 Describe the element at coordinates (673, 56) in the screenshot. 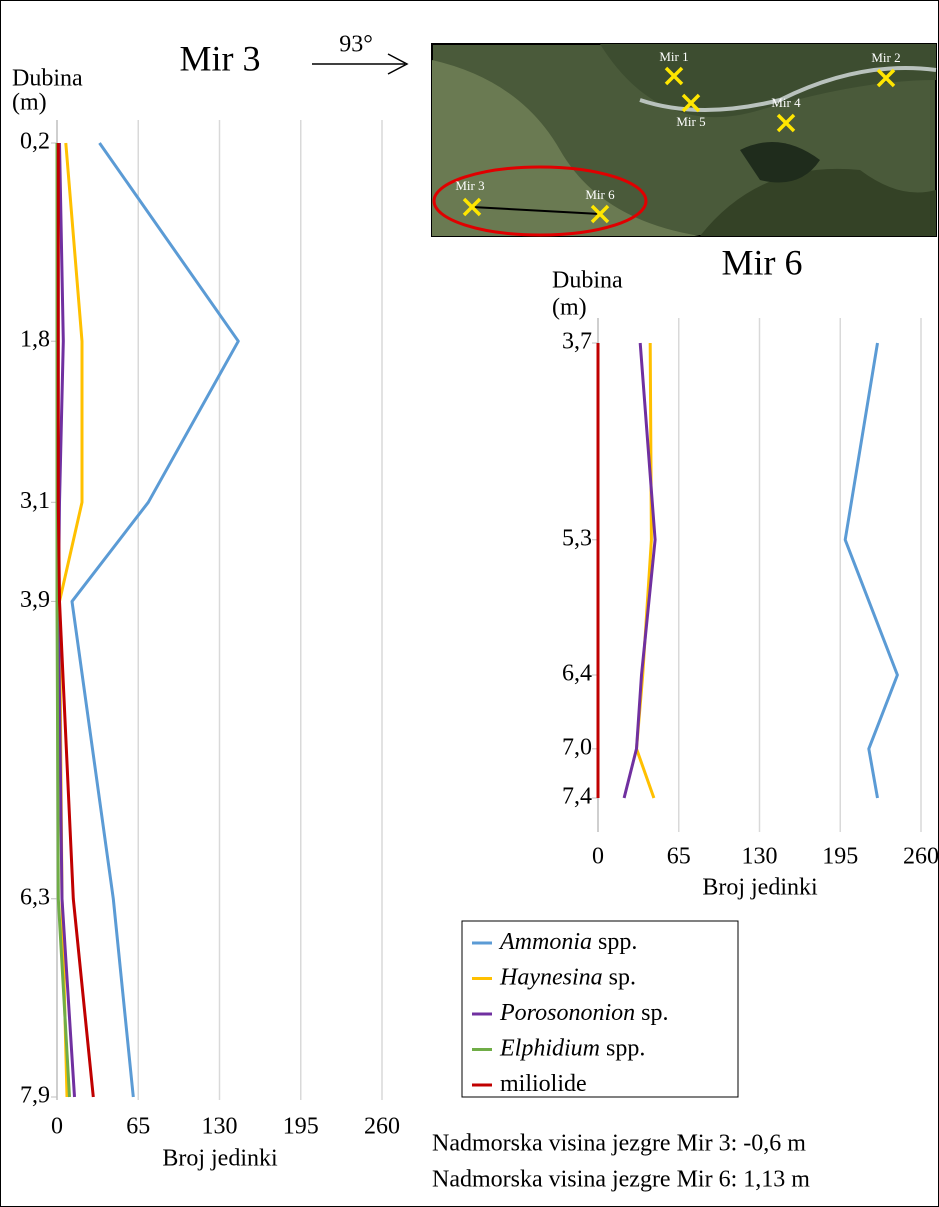

I see `site-label: Mir 1` at that location.